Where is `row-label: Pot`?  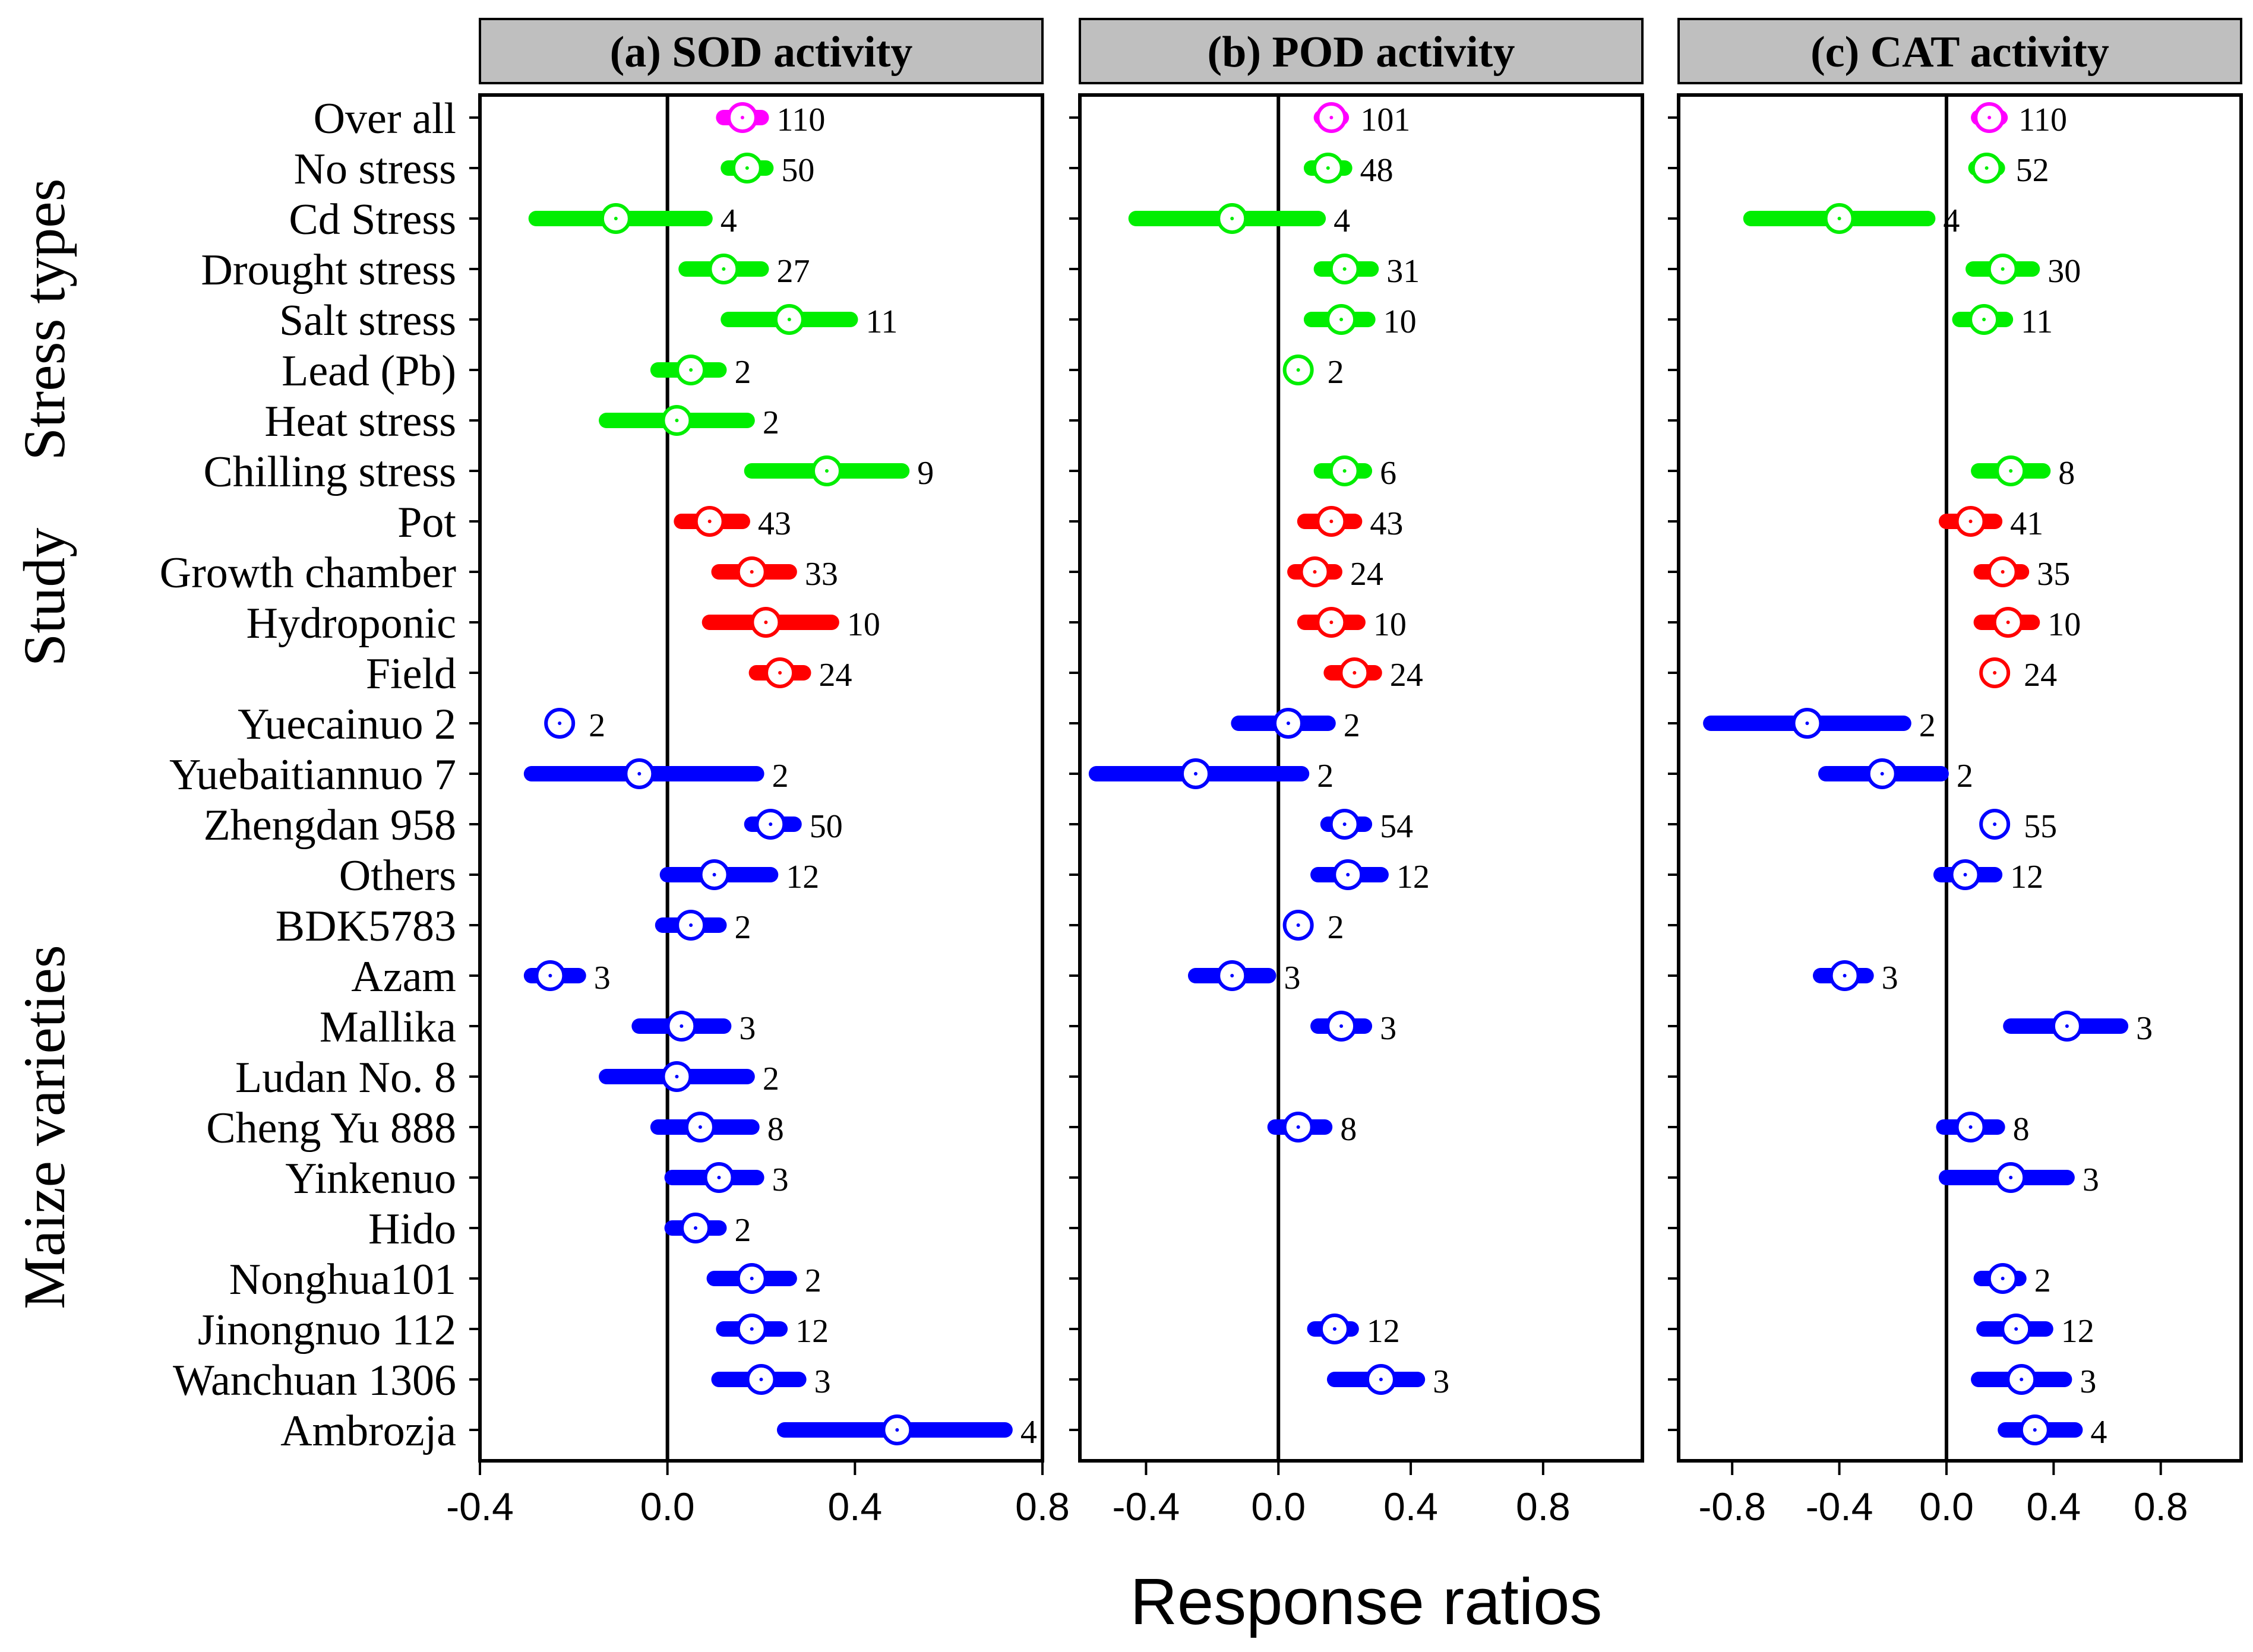
row-label: Pot is located at coordinates (427, 522).